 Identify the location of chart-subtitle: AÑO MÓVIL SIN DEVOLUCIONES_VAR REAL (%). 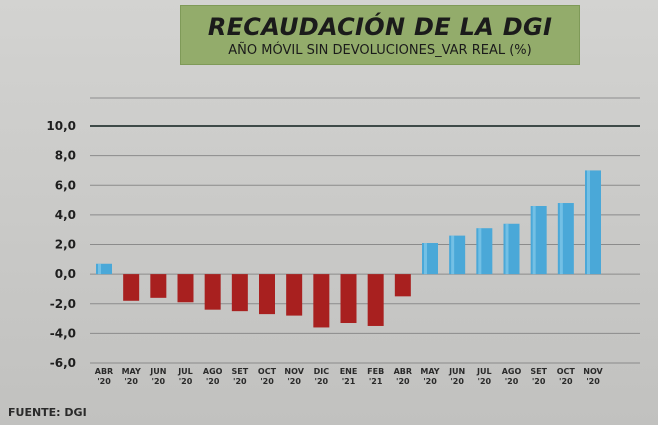
(380, 50).